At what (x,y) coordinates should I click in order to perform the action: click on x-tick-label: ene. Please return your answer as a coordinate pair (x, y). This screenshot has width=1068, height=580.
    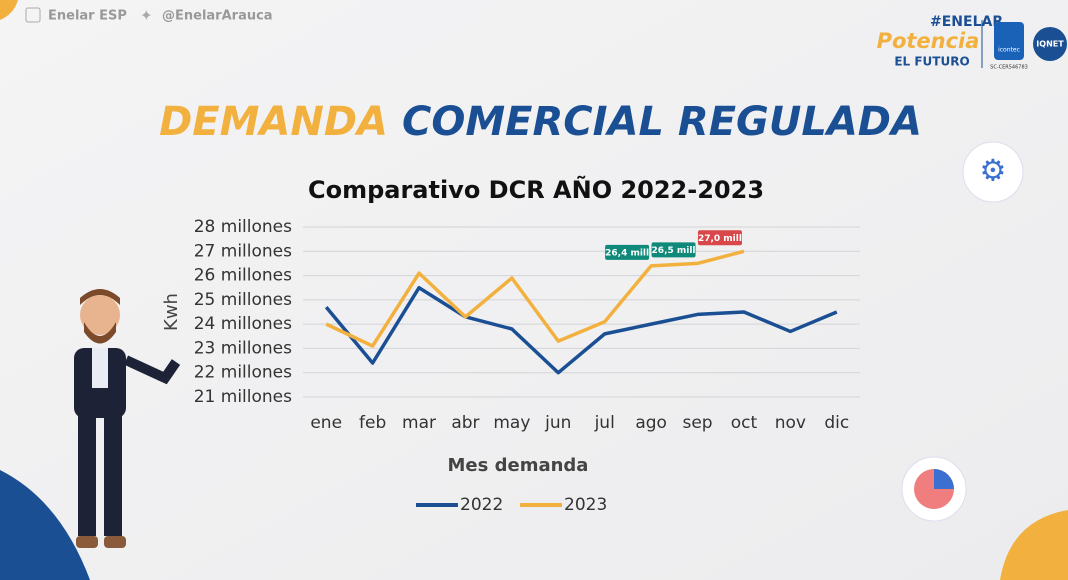
    Looking at the image, I should click on (326, 423).